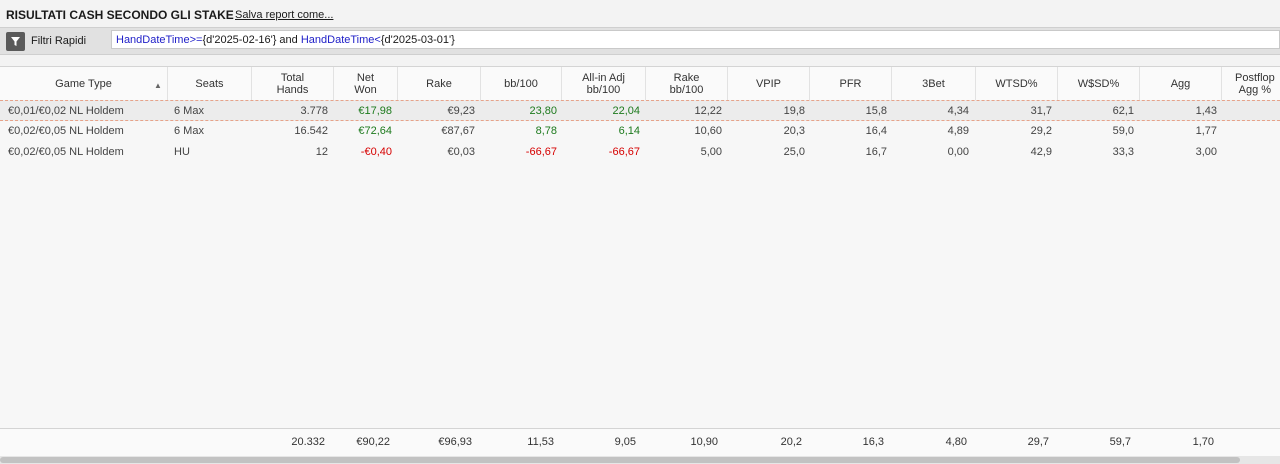  Describe the element at coordinates (708, 131) in the screenshot. I see `cell-rake-bb100: 10,60` at that location.